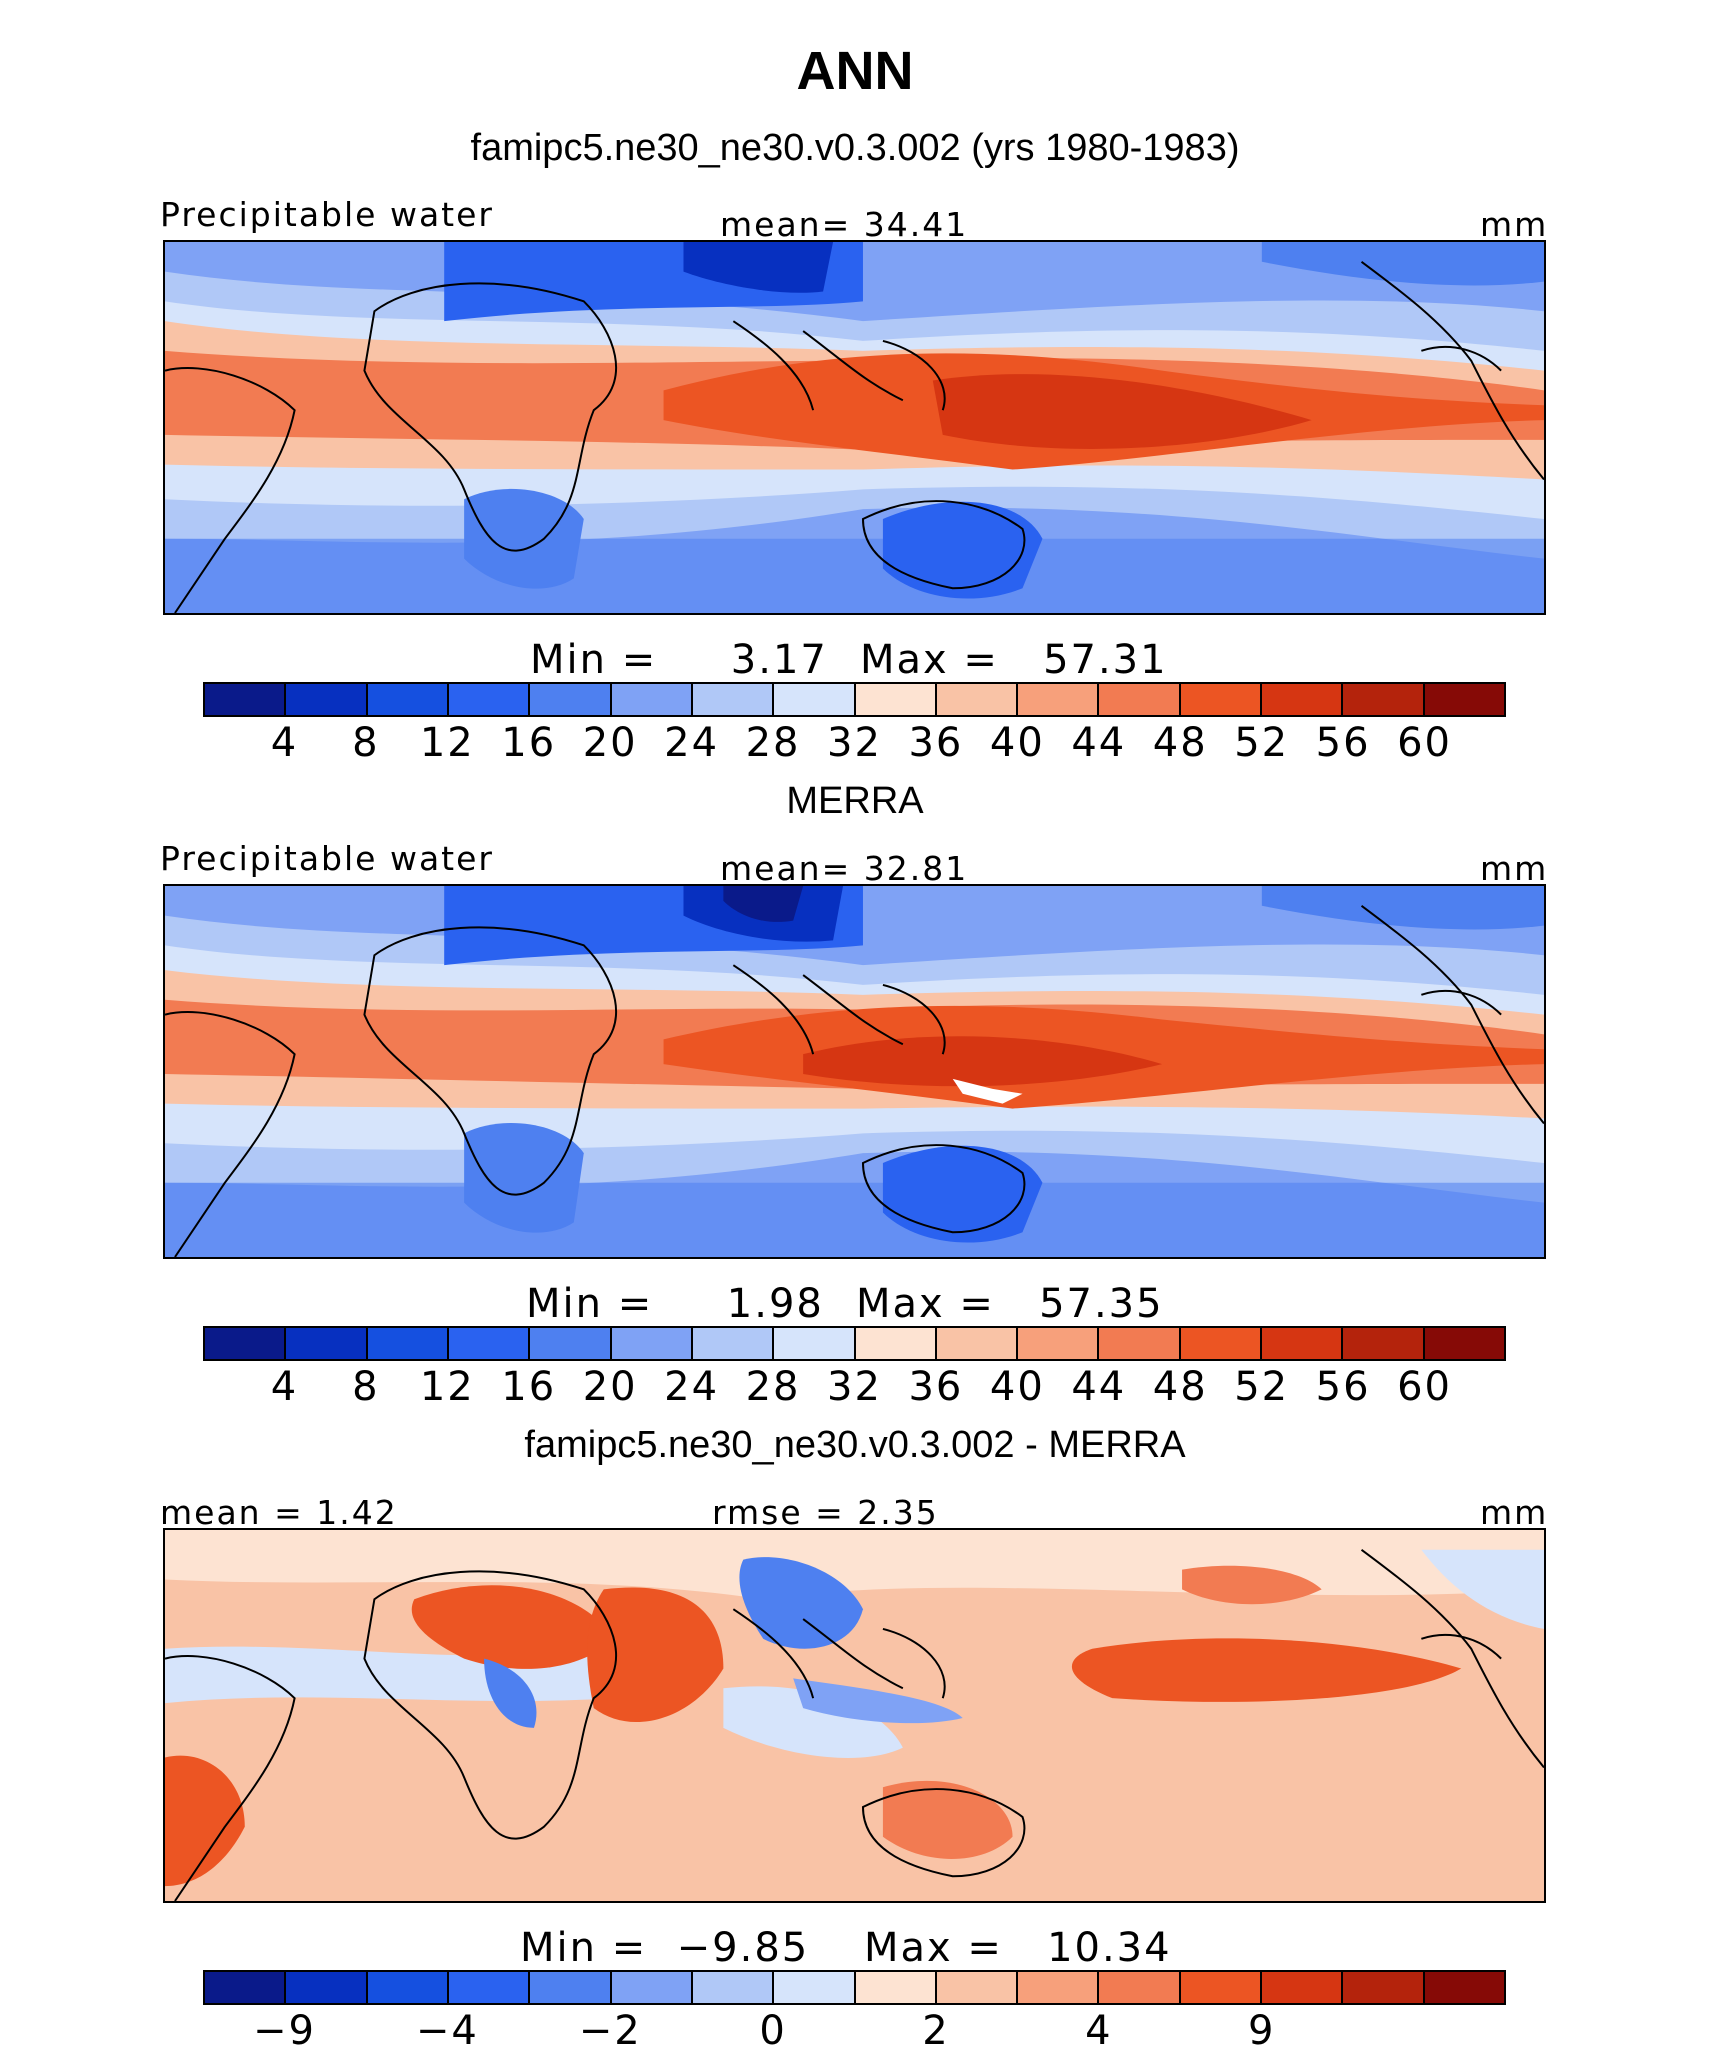 The height and width of the screenshot is (2055, 1710). I want to click on panel-diff-min: Min = −9.85, so click(665, 1948).